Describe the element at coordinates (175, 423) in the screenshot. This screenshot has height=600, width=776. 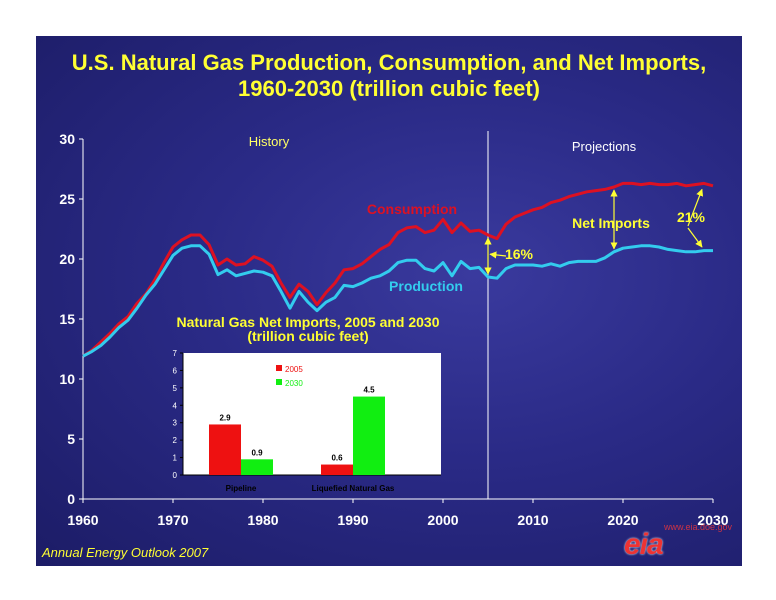
I see `inset-y-tick-label: 3` at that location.